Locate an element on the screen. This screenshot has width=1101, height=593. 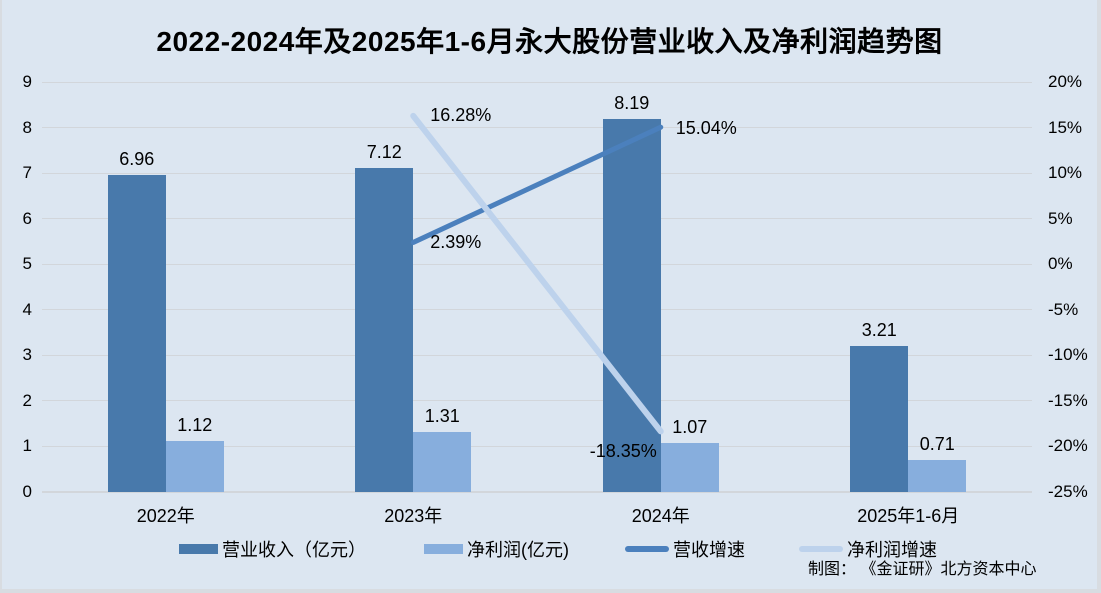
line-value-label: 15.04% is located at coordinates (706, 128).